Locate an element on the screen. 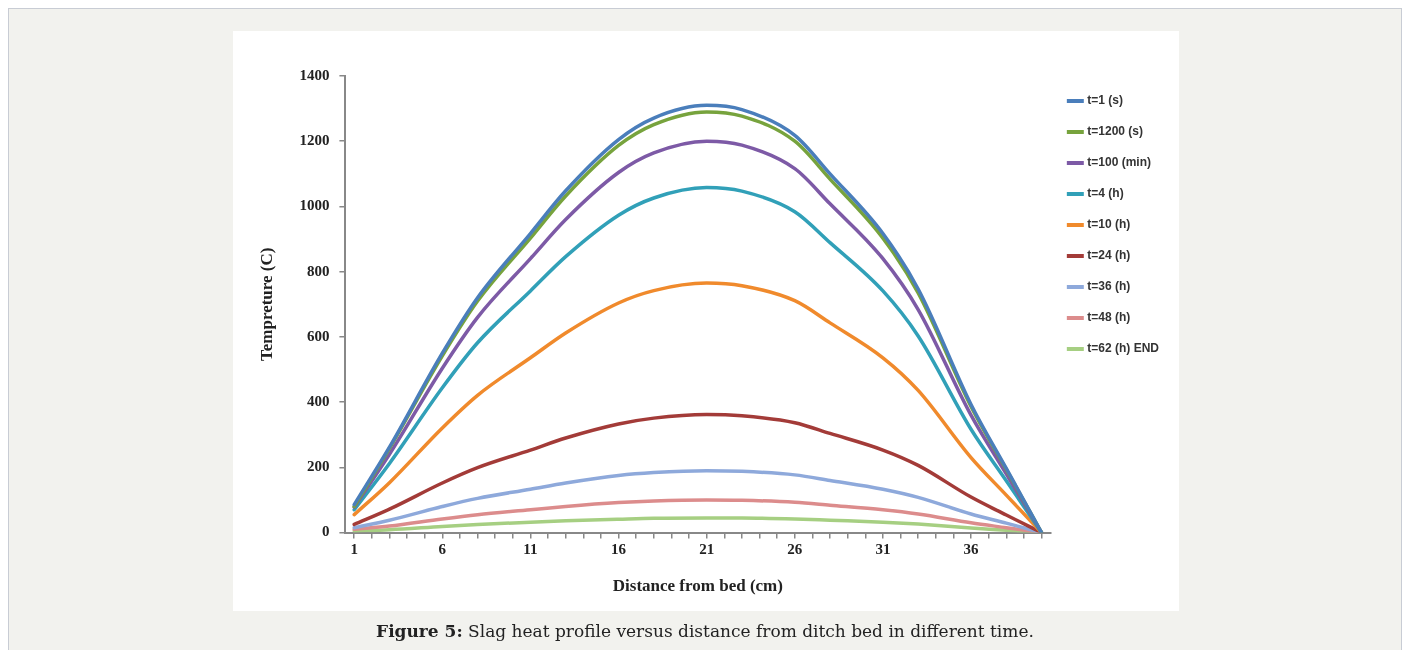  caption: Figure 5: Slag heat profile versus distance from ditch bed in different time. is located at coordinates (705, 631).